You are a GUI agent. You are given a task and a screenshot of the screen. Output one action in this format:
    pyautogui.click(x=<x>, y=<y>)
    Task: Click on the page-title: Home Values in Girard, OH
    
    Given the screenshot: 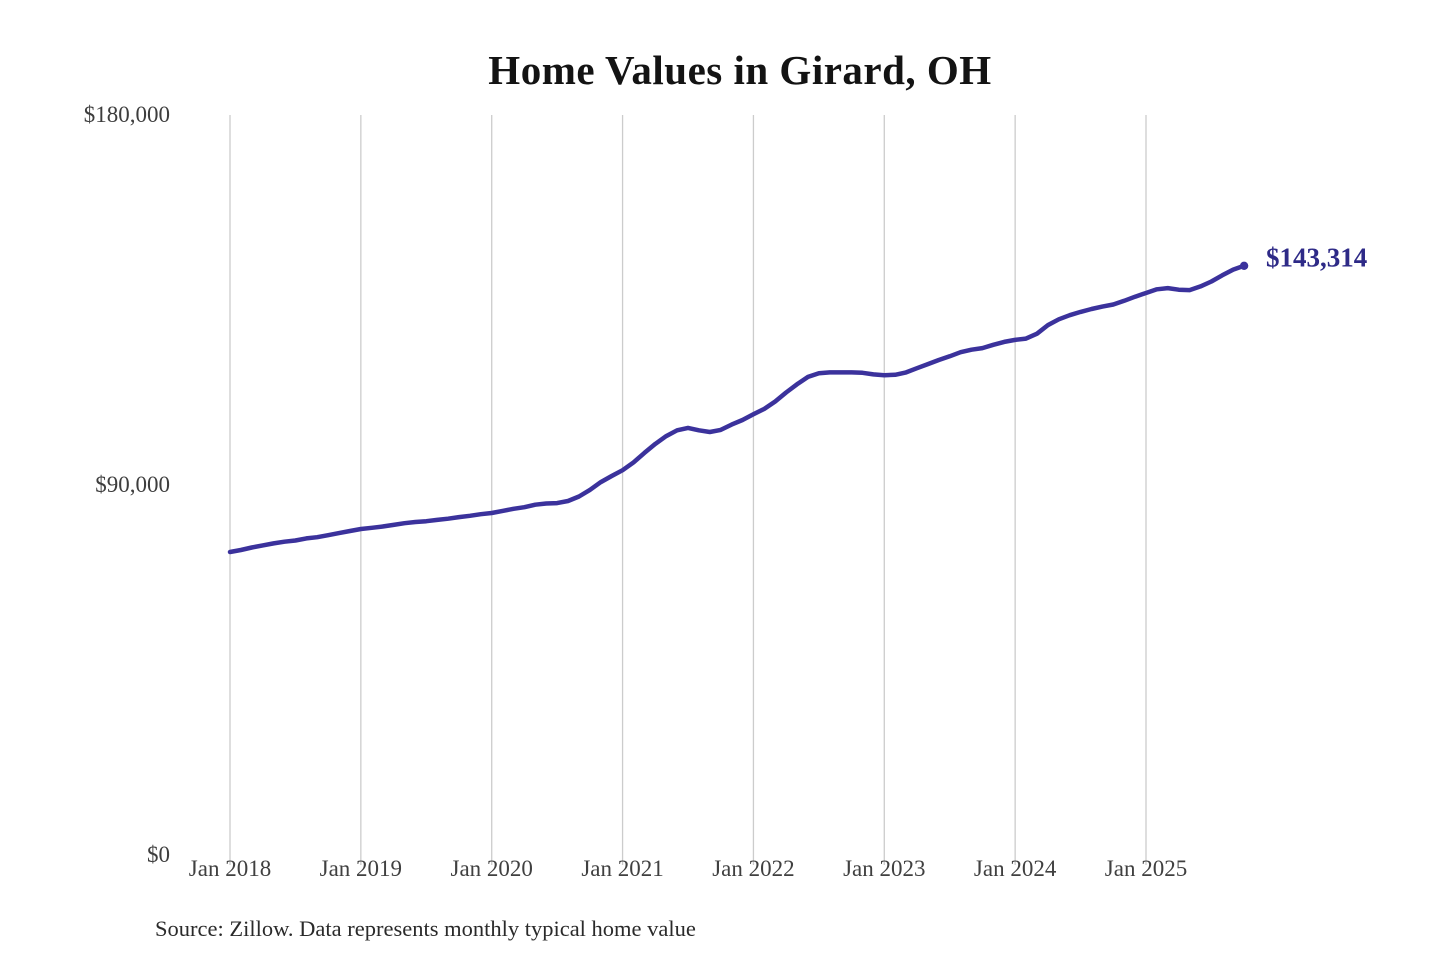 What is the action you would take?
    pyautogui.click(x=740, y=70)
    